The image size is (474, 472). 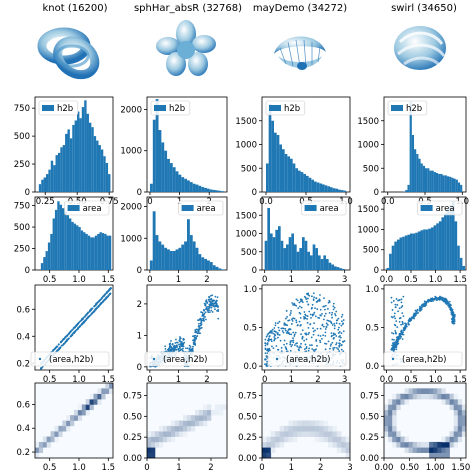 I want to click on x-tick-label: 1.0, so click(x=436, y=280).